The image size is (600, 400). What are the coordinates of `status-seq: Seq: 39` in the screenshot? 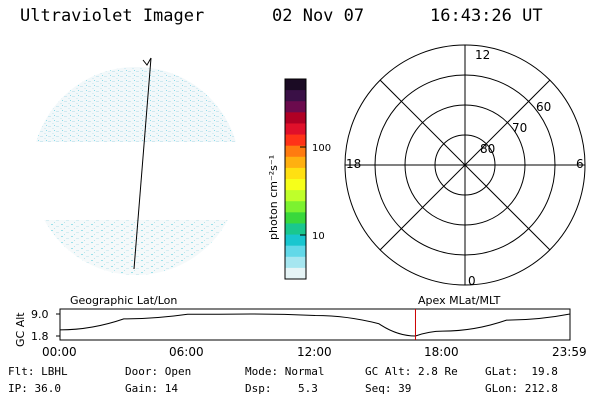 It's located at (388, 388).